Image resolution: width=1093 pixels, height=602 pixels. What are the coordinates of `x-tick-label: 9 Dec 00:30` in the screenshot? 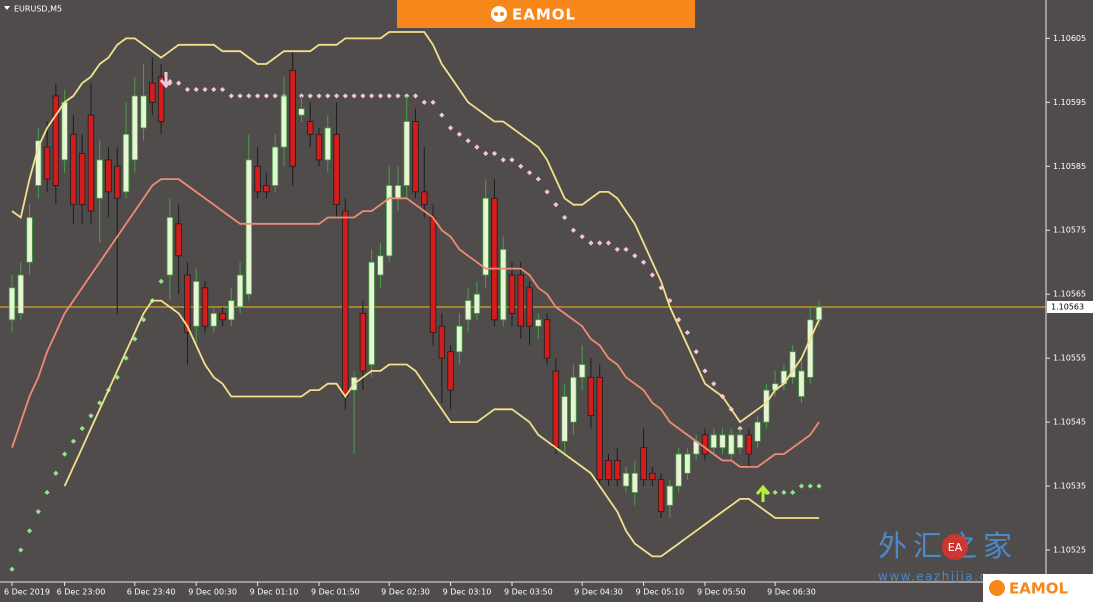 It's located at (212, 592).